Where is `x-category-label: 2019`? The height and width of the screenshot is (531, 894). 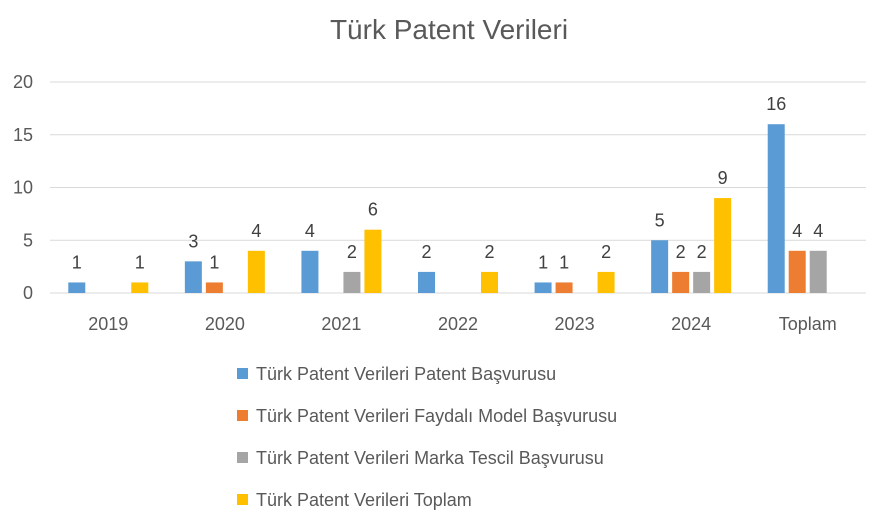 x-category-label: 2019 is located at coordinates (108, 324).